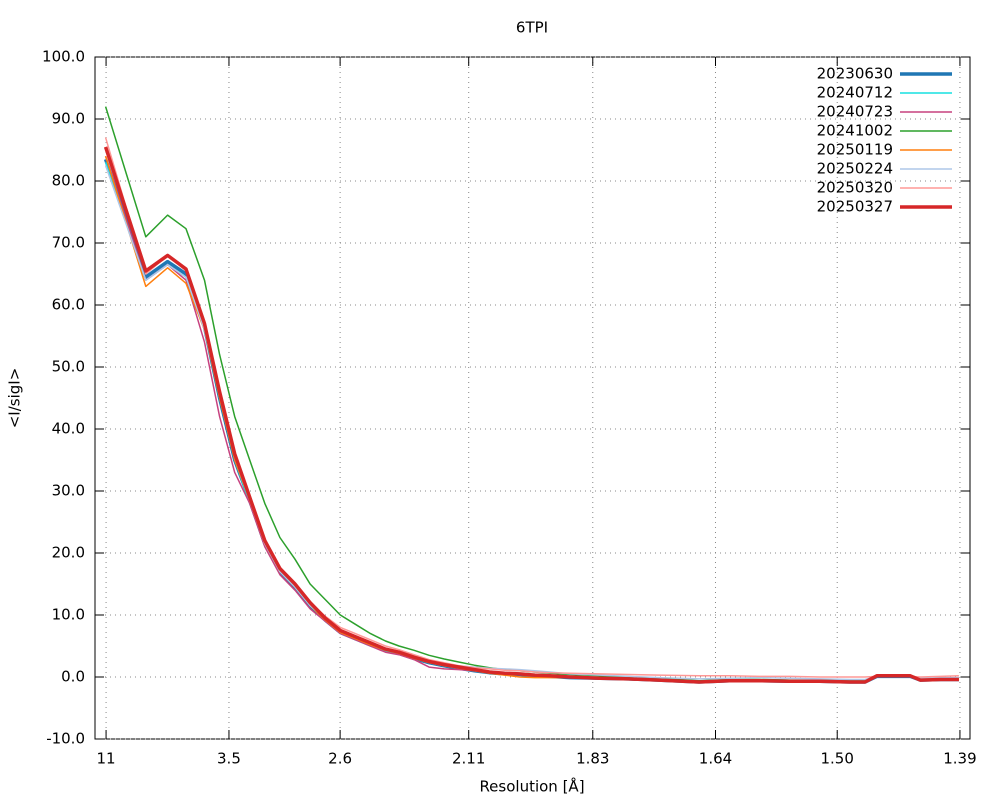 This screenshot has width=1000, height=800. What do you see at coordinates (340, 759) in the screenshot?
I see `x-tick-label: 2.6` at bounding box center [340, 759].